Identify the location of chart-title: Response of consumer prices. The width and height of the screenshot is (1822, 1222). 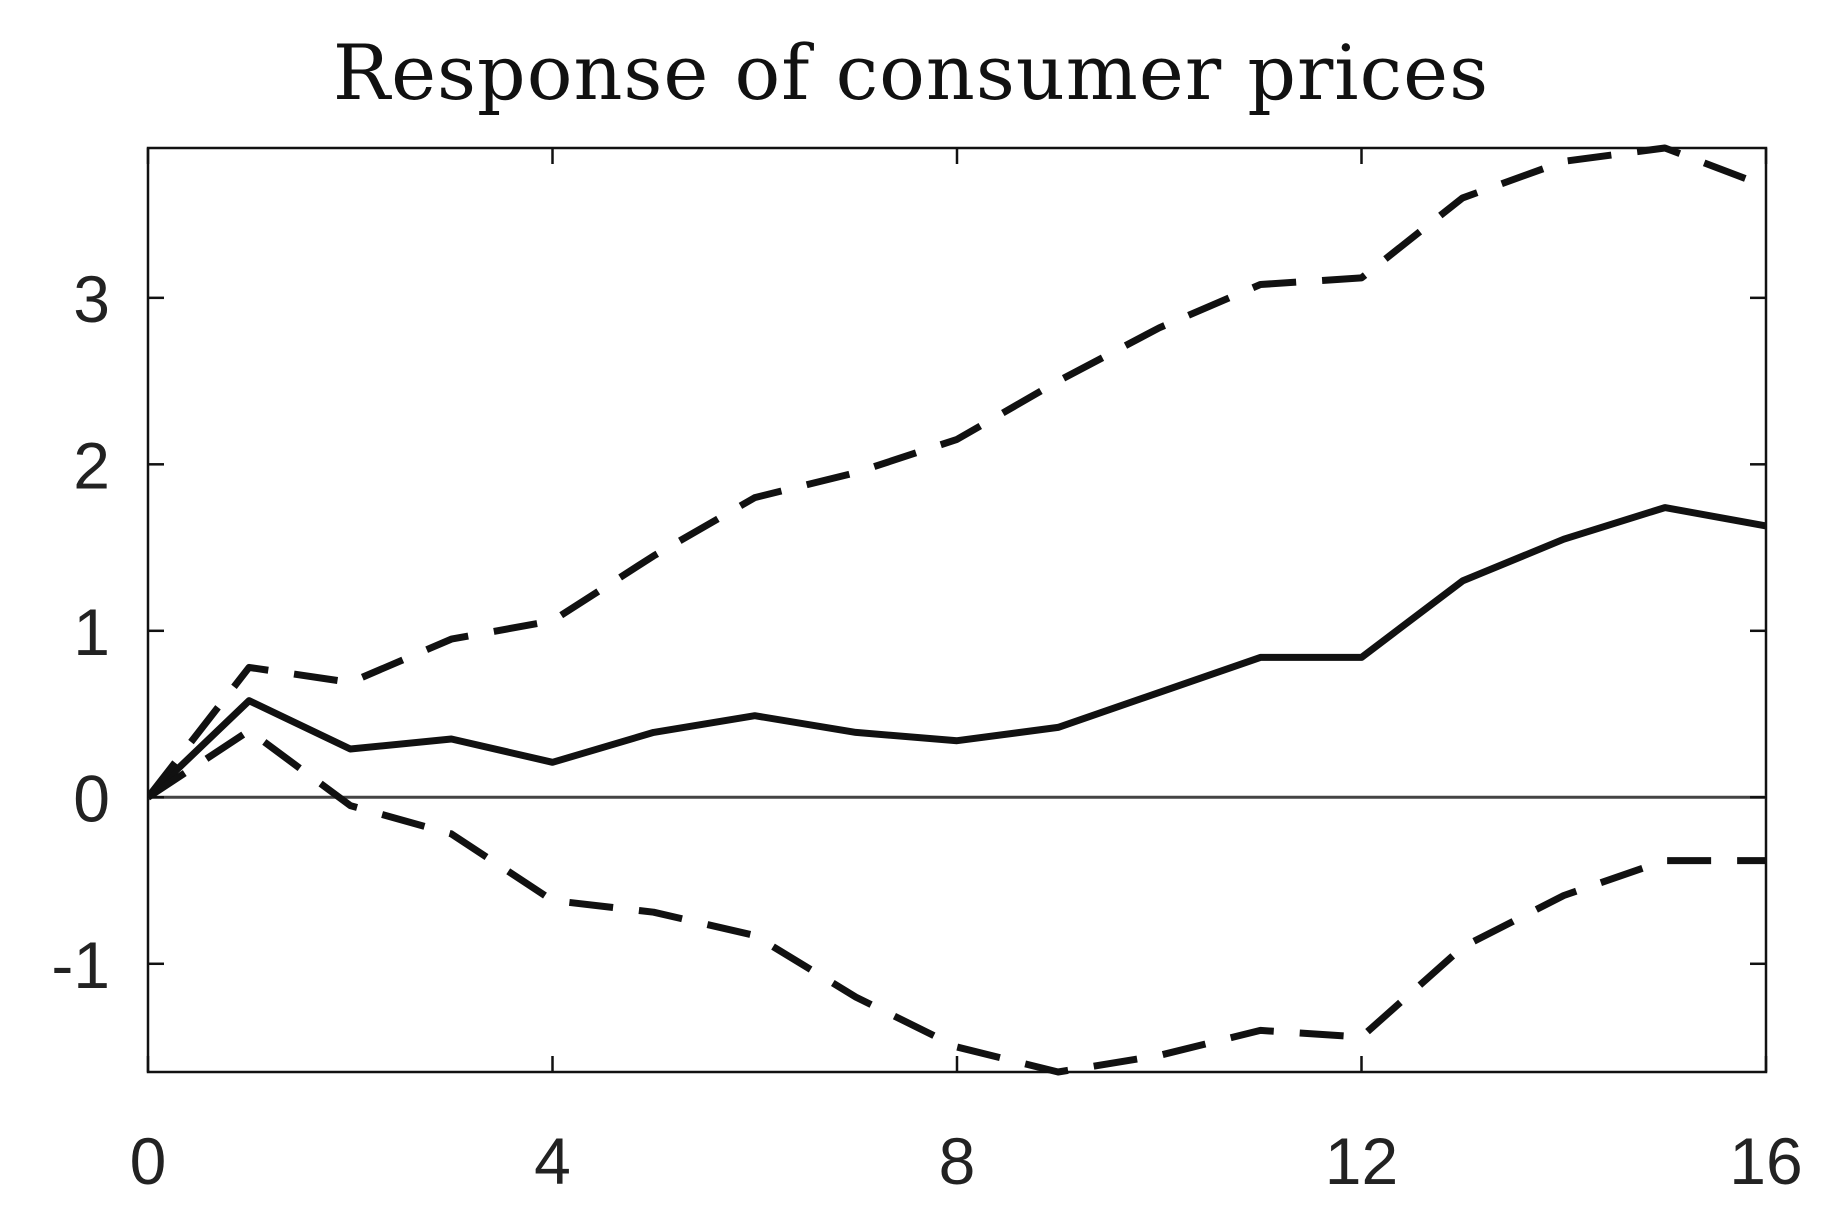
(911, 72).